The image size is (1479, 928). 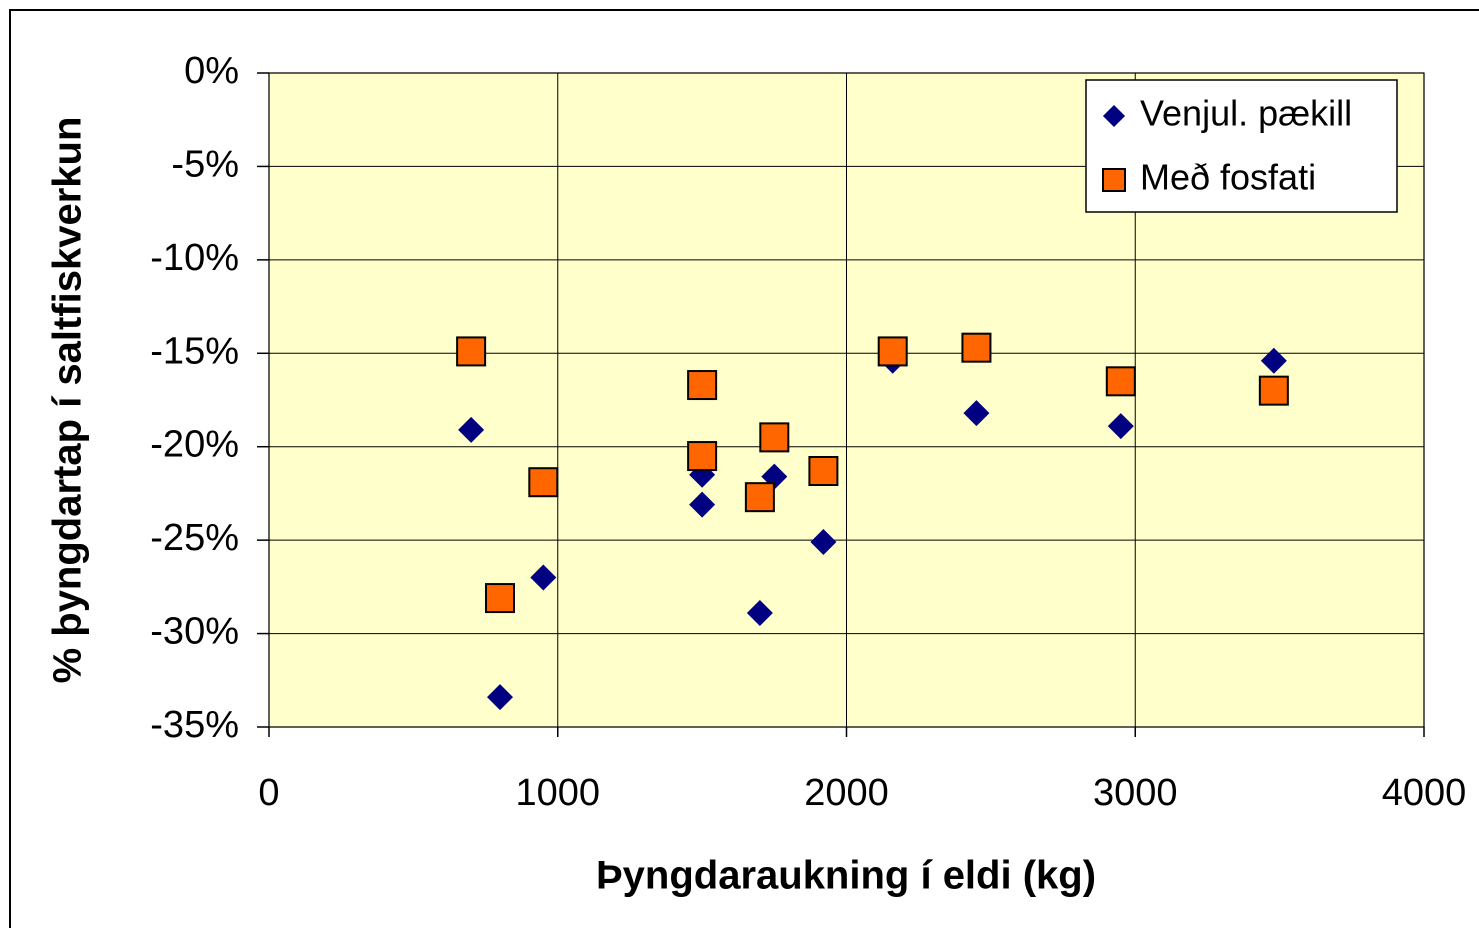 What do you see at coordinates (194, 538) in the screenshot?
I see `y-tick-label: -25%` at bounding box center [194, 538].